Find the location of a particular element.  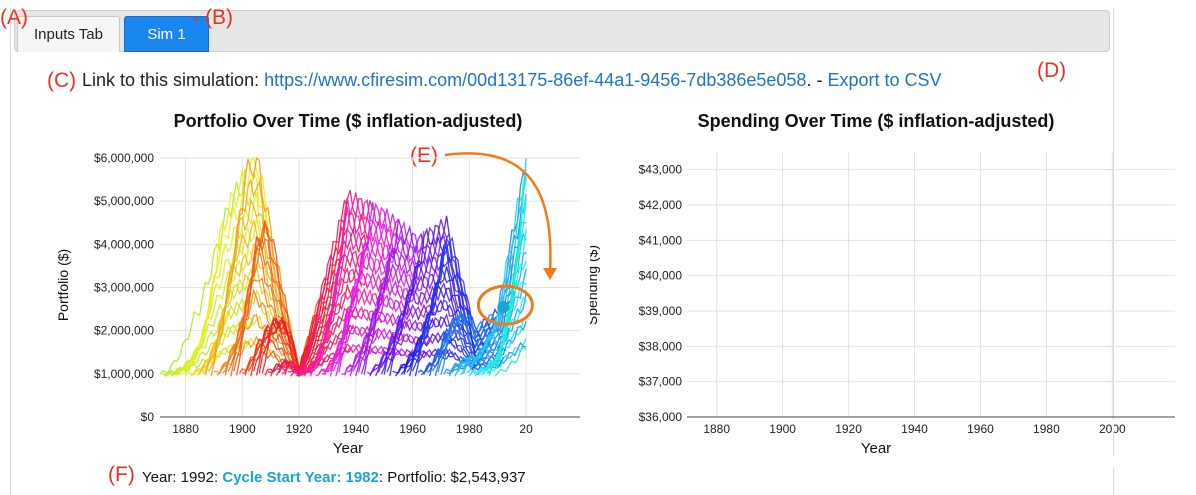

annotation-arrowhead is located at coordinates (550, 274).